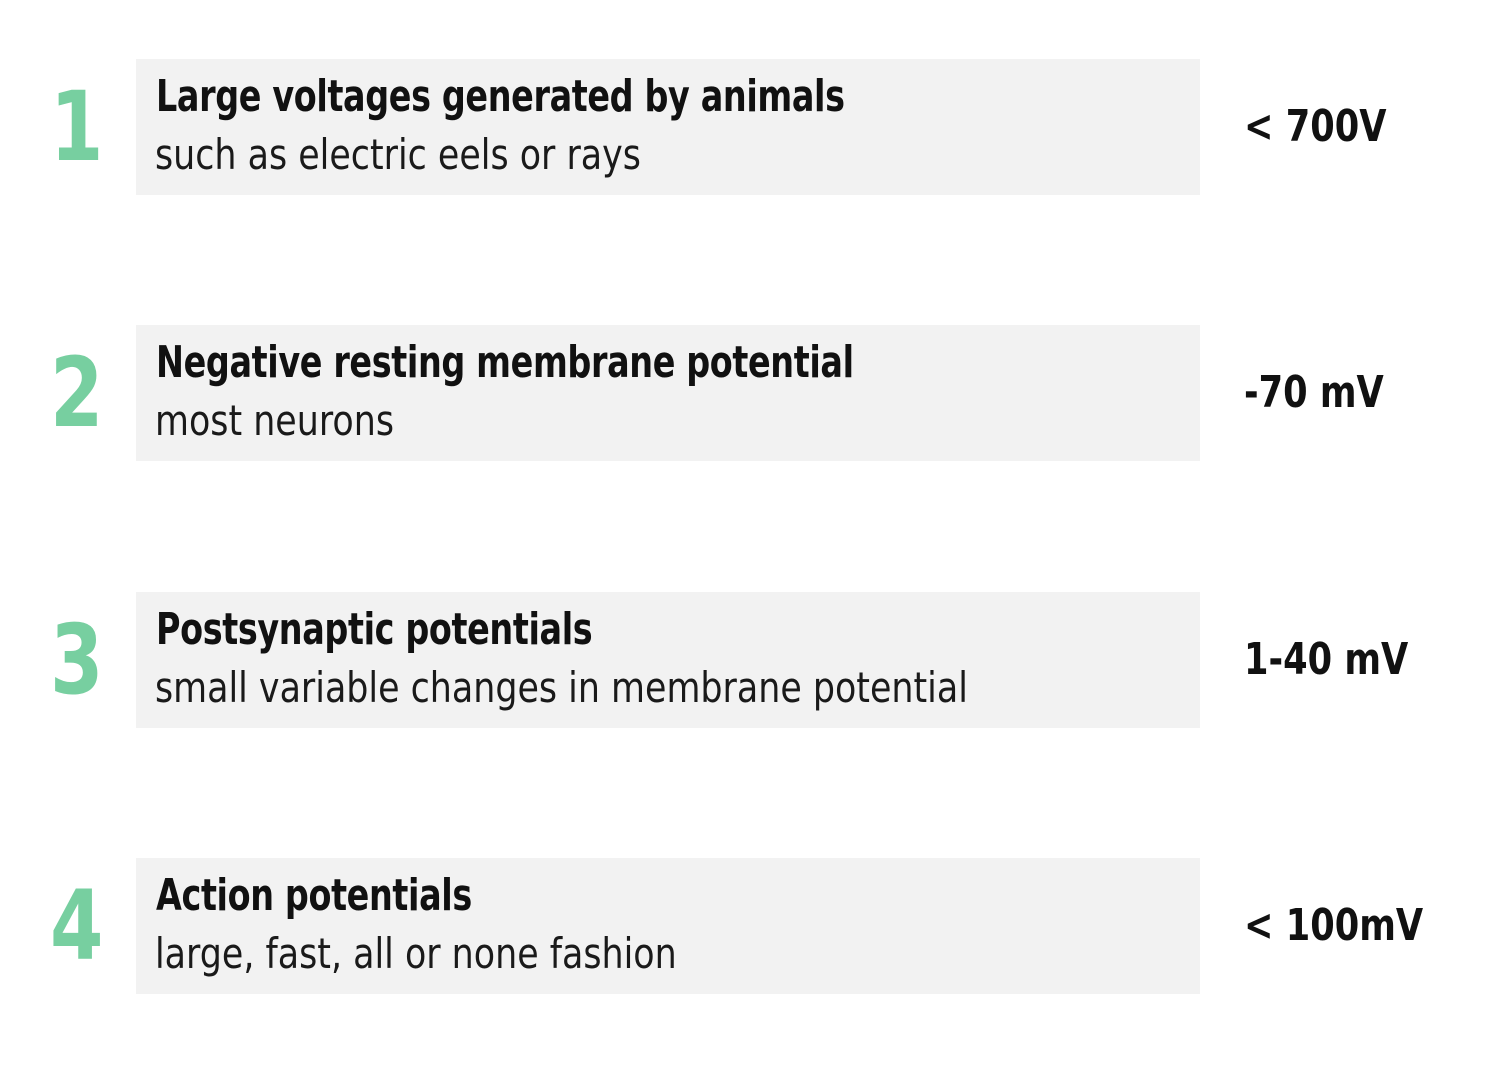  Describe the element at coordinates (1326, 659) in the screenshot. I see `item-value: 1-40 mV` at that location.